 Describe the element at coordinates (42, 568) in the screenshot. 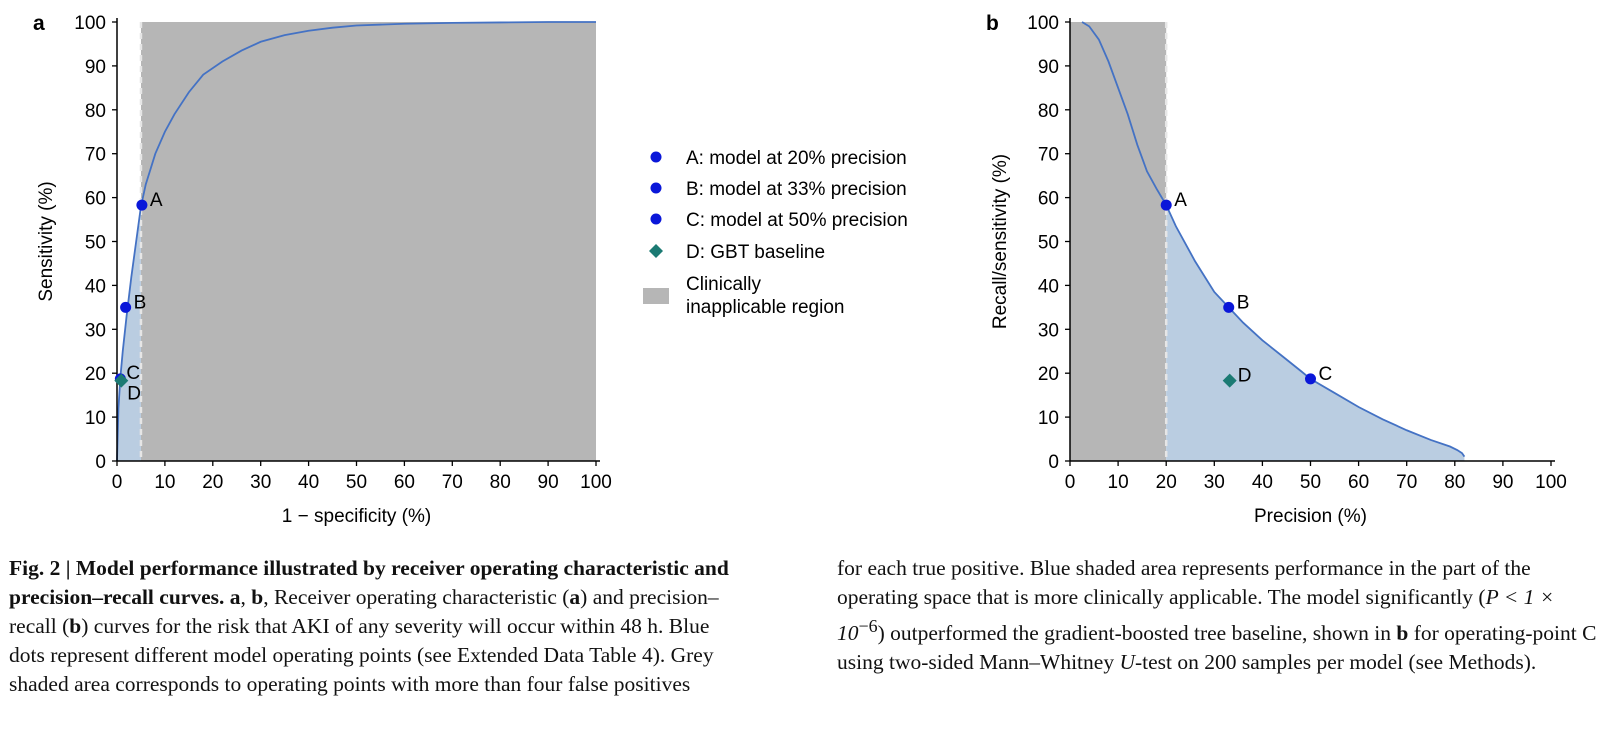

I see `caption-fig-label: Fig. 2 |` at that location.